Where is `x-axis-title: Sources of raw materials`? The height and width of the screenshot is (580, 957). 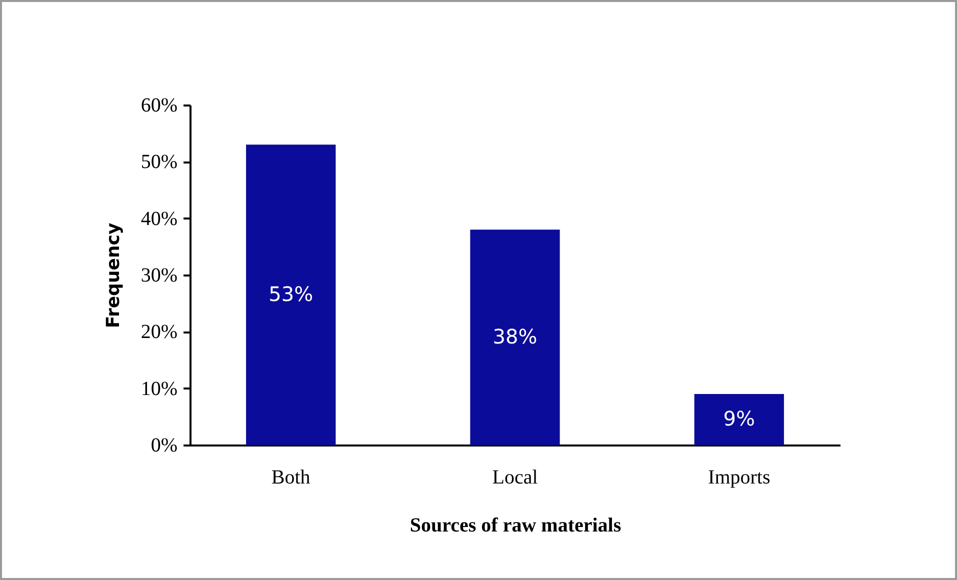
x-axis-title: Sources of raw materials is located at coordinates (516, 525).